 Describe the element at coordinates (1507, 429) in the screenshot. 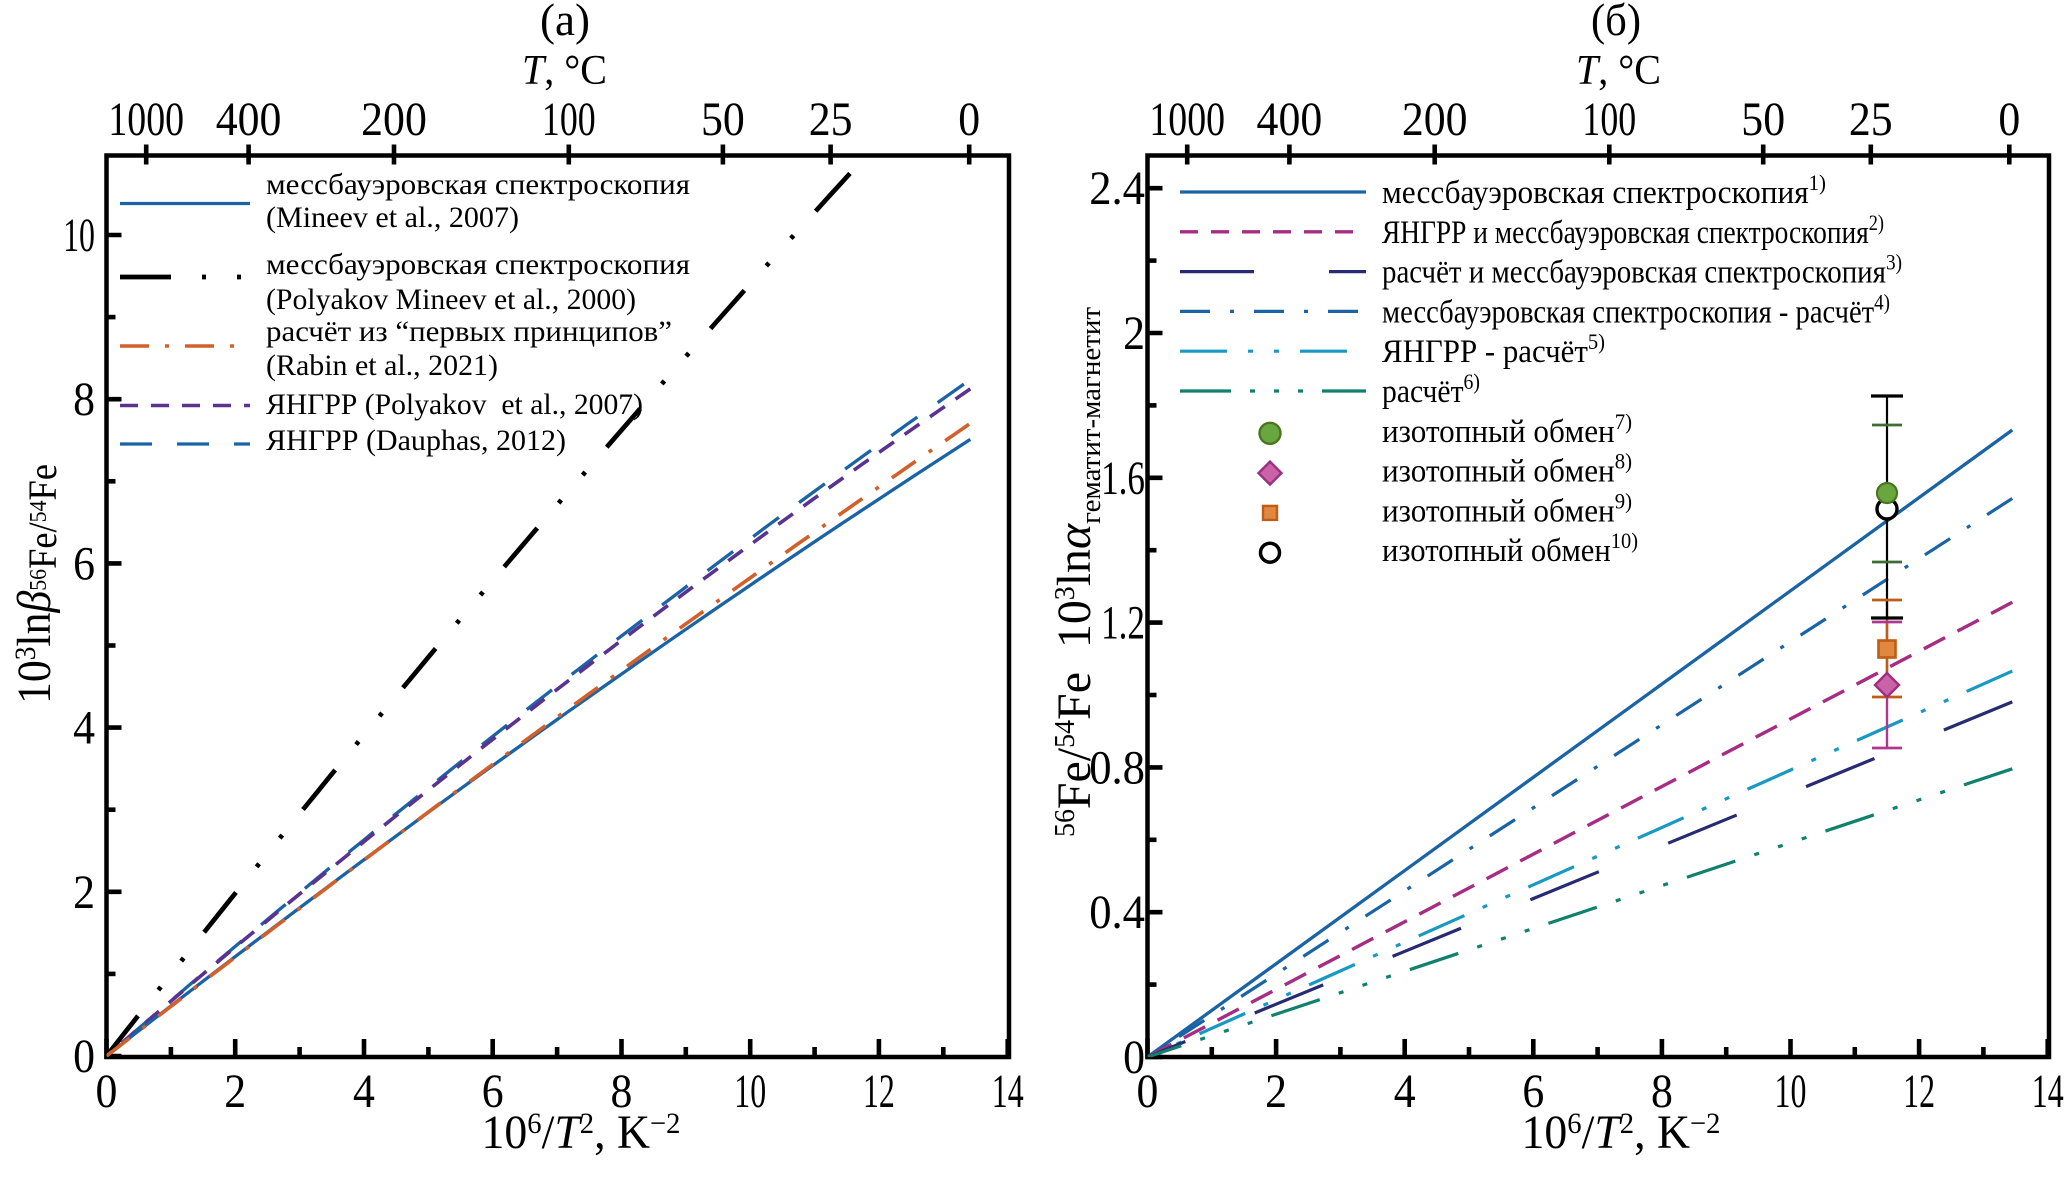

I see `svg-text: изотопный обмен7)` at that location.